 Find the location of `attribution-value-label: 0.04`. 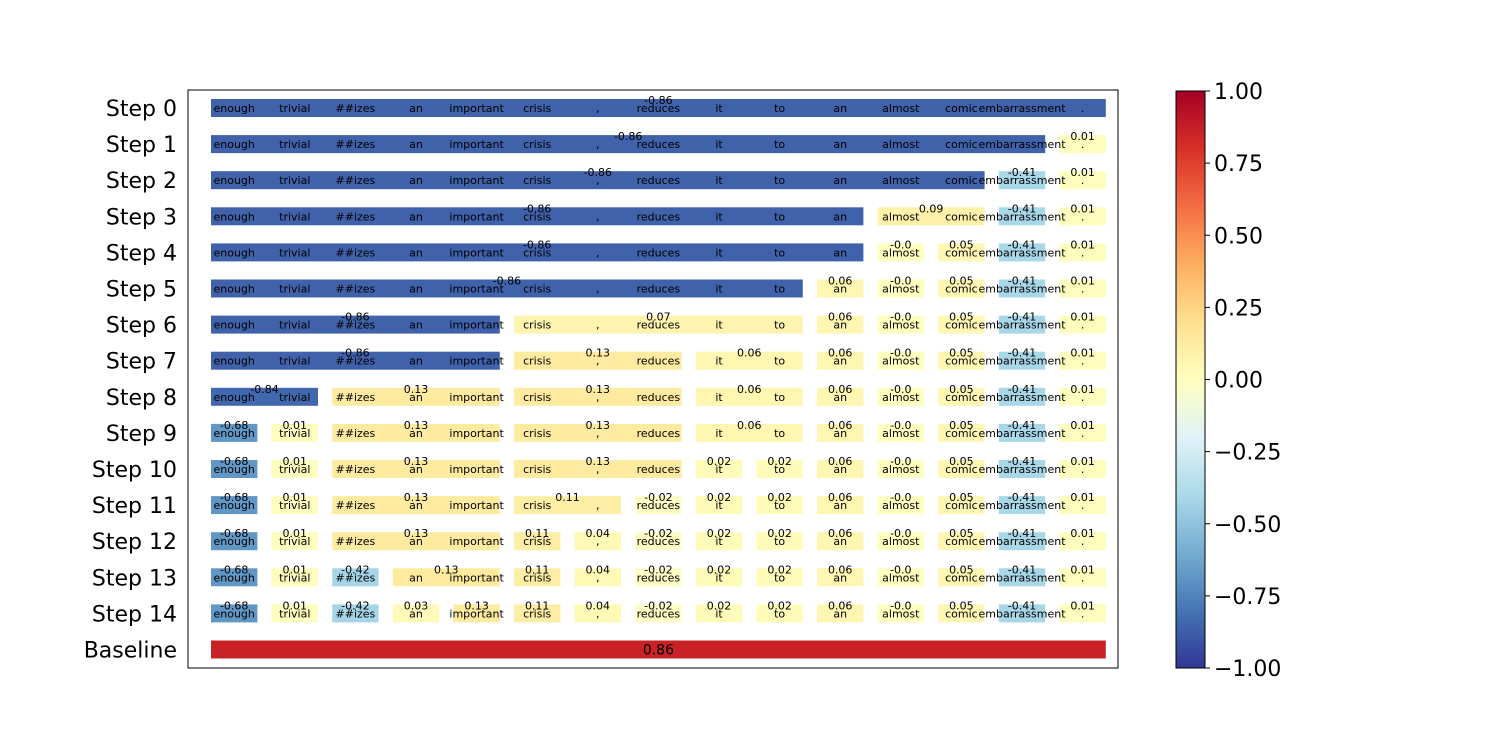

attribution-value-label: 0.04 is located at coordinates (598, 605).